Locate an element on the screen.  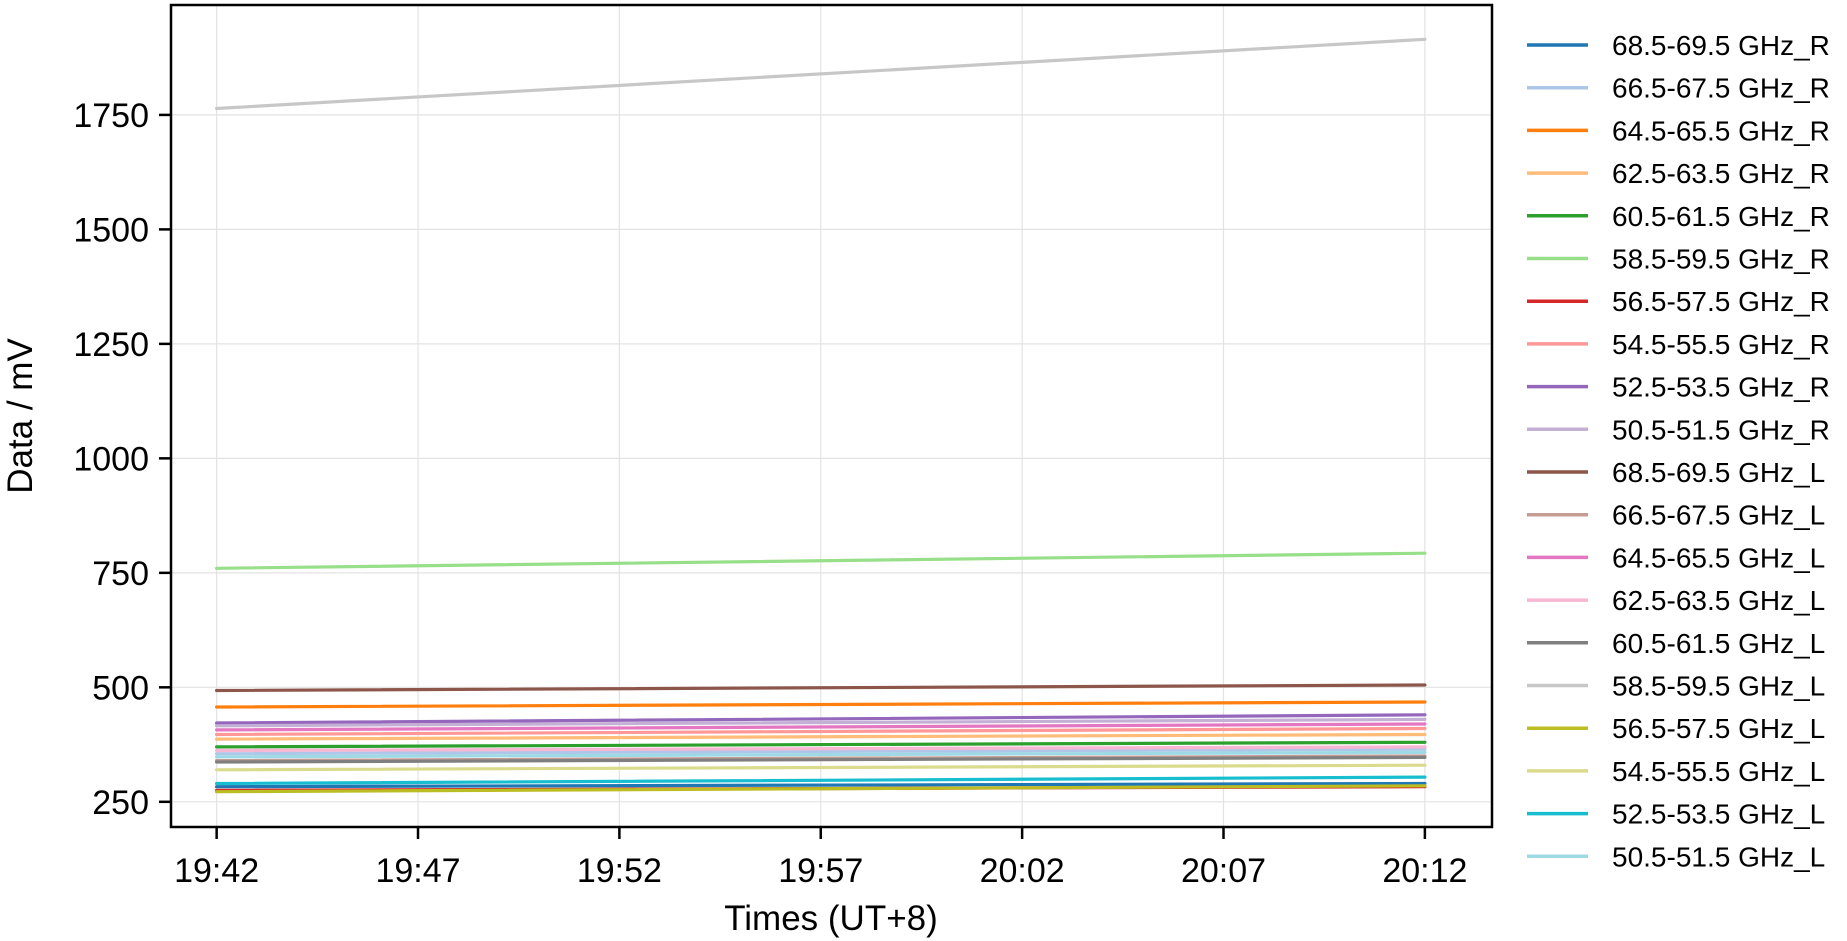
y-tick-label: 750 is located at coordinates (120, 574).